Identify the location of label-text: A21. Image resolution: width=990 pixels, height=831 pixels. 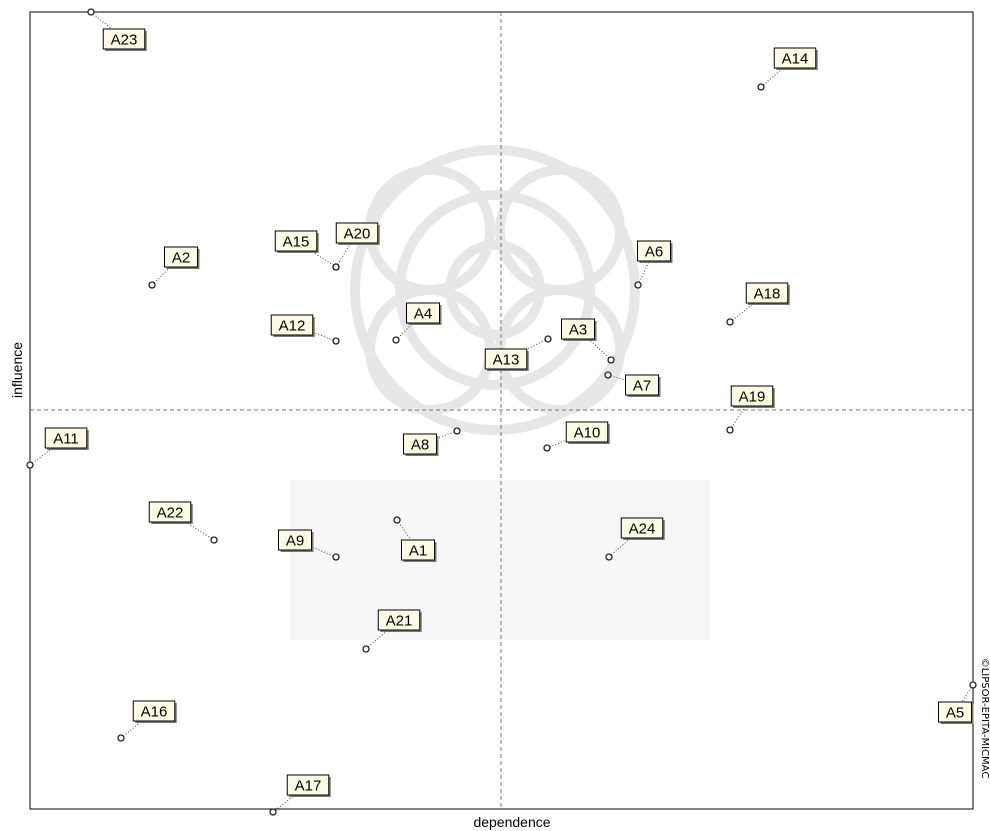
(399, 621).